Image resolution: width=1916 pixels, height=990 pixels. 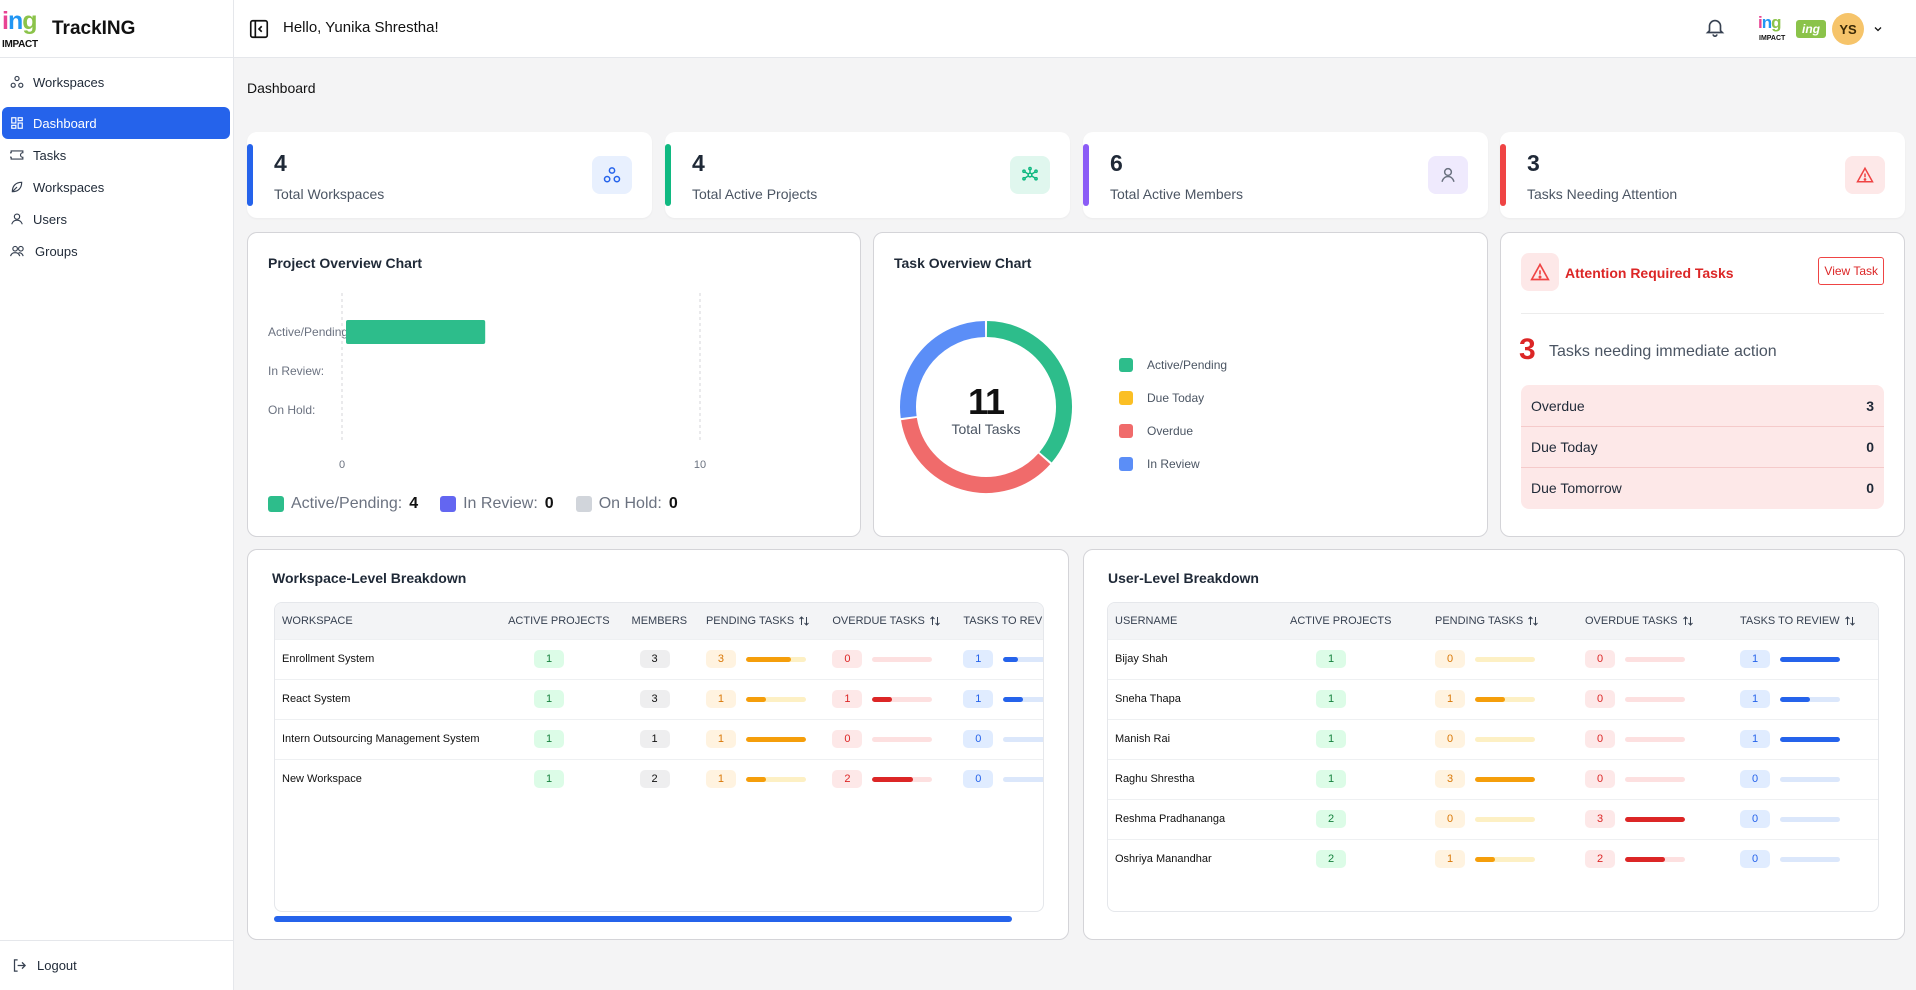 What do you see at coordinates (1663, 351) in the screenshot?
I see `attention-subtitle: Tasks needing immediate action` at bounding box center [1663, 351].